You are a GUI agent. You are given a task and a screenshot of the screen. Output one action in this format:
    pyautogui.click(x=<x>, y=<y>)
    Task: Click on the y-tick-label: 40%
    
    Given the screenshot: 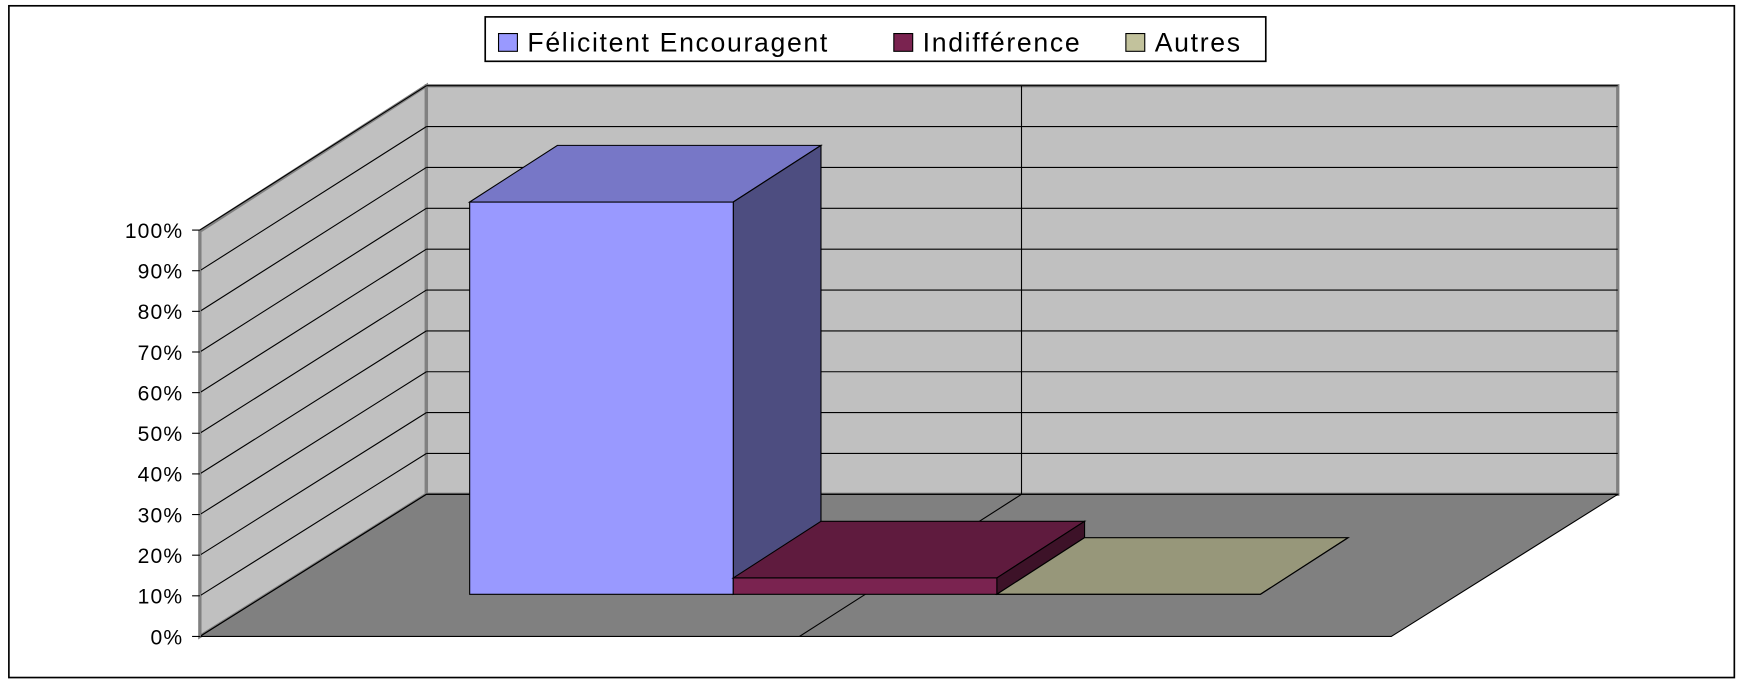 What is the action you would take?
    pyautogui.click(x=161, y=475)
    